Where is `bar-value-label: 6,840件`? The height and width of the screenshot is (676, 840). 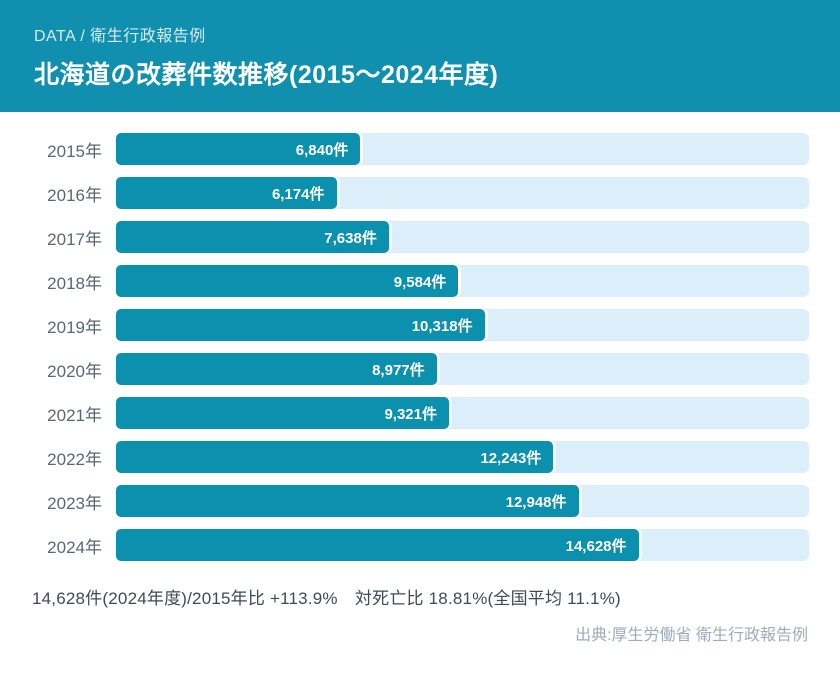 bar-value-label: 6,840件 is located at coordinates (322, 150).